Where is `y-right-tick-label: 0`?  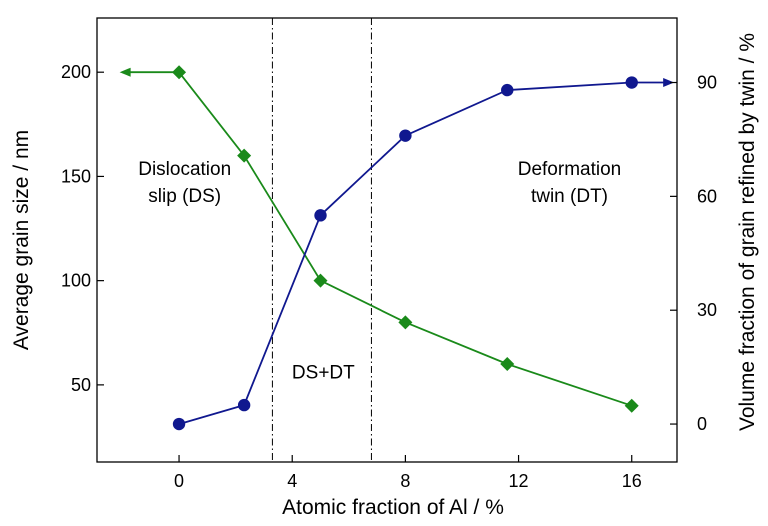 y-right-tick-label: 0 is located at coordinates (702, 424).